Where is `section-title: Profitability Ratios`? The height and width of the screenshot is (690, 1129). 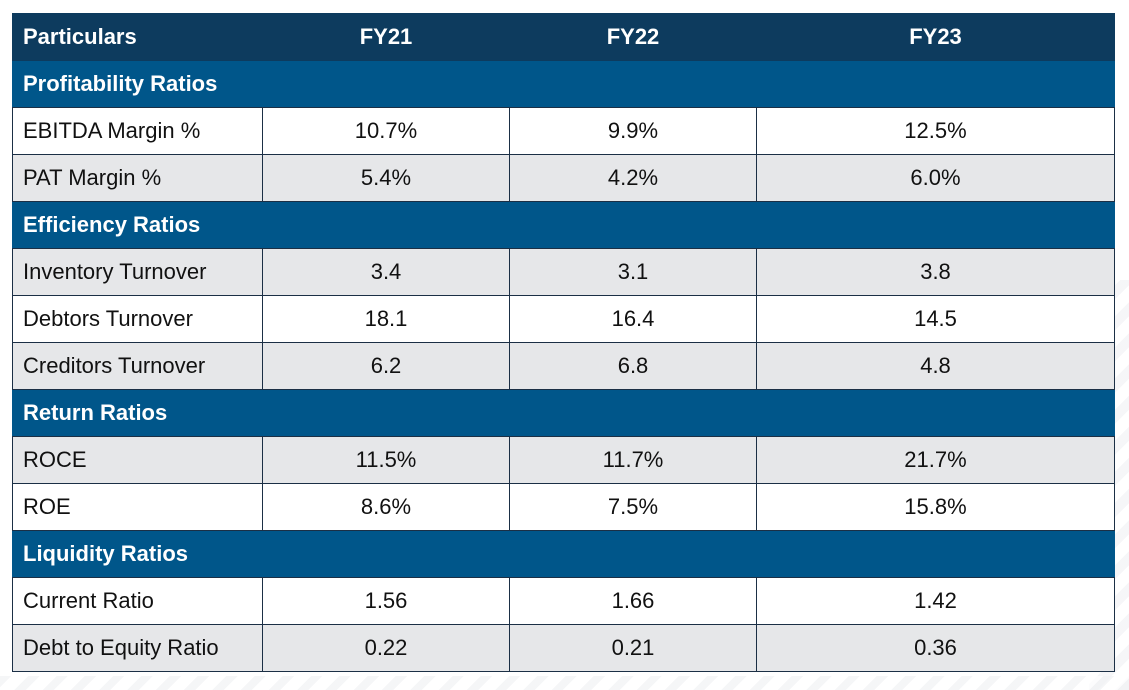 section-title: Profitability Ratios is located at coordinates (563, 84).